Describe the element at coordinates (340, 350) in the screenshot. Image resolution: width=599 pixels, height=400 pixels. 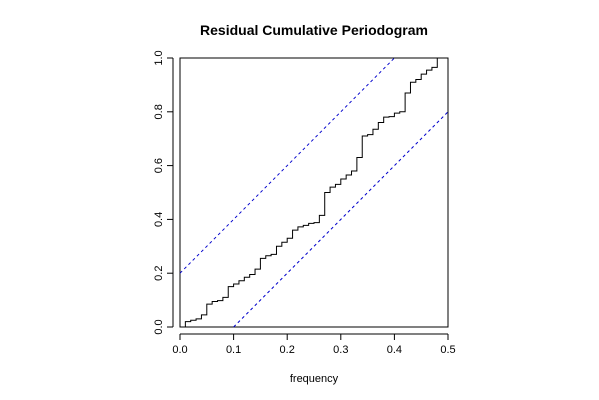
I see `x-tick-label: 0.3` at that location.